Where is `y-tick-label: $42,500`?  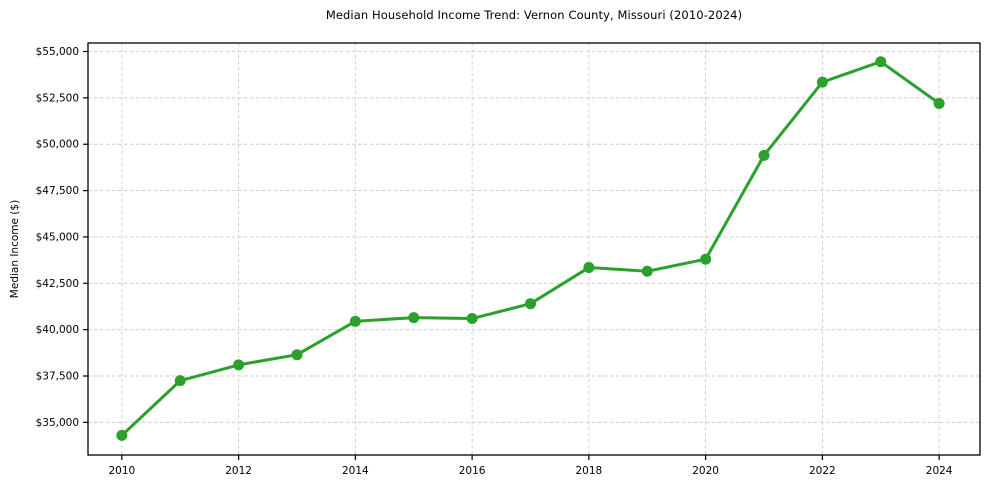 y-tick-label: $42,500 is located at coordinates (57, 284).